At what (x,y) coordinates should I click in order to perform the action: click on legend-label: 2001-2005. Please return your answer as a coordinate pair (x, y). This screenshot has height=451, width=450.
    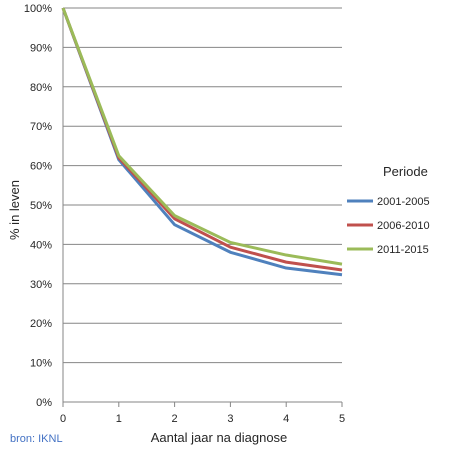
    Looking at the image, I should click on (403, 202).